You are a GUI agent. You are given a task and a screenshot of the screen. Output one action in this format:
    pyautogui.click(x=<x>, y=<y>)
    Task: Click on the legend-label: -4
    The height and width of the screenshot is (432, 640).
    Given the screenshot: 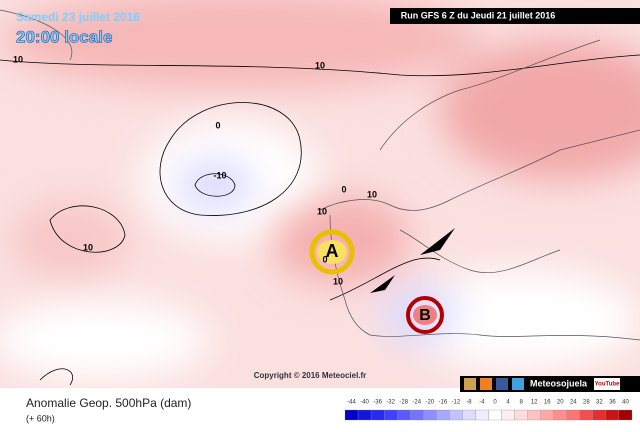 What is the action you would take?
    pyautogui.click(x=482, y=403)
    